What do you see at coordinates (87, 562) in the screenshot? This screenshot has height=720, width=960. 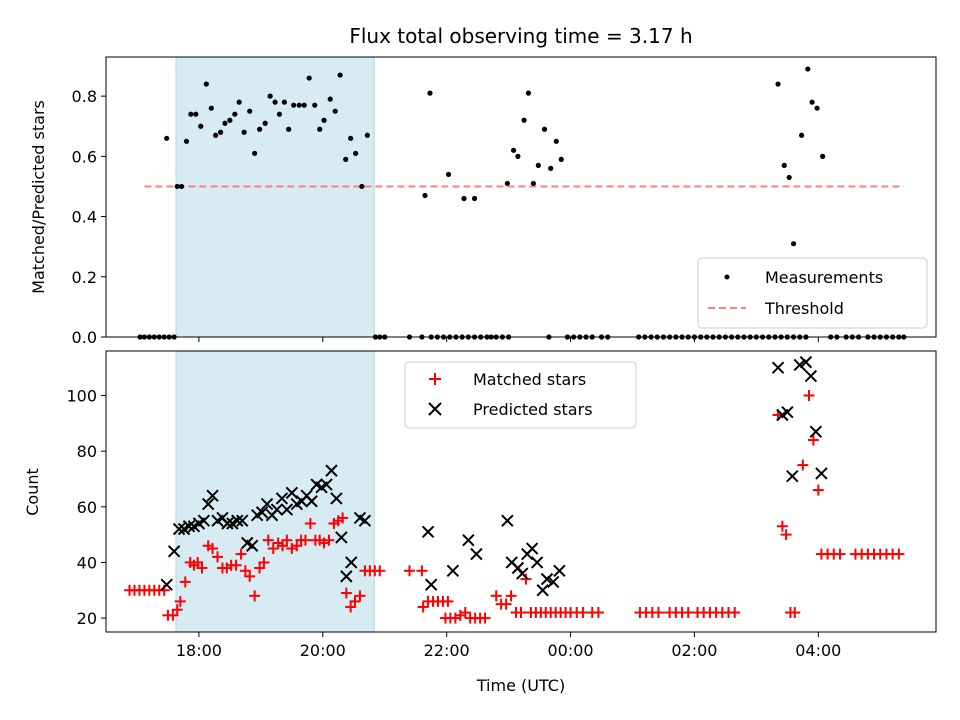 I see `bot-ytick-label: 40` at bounding box center [87, 562].